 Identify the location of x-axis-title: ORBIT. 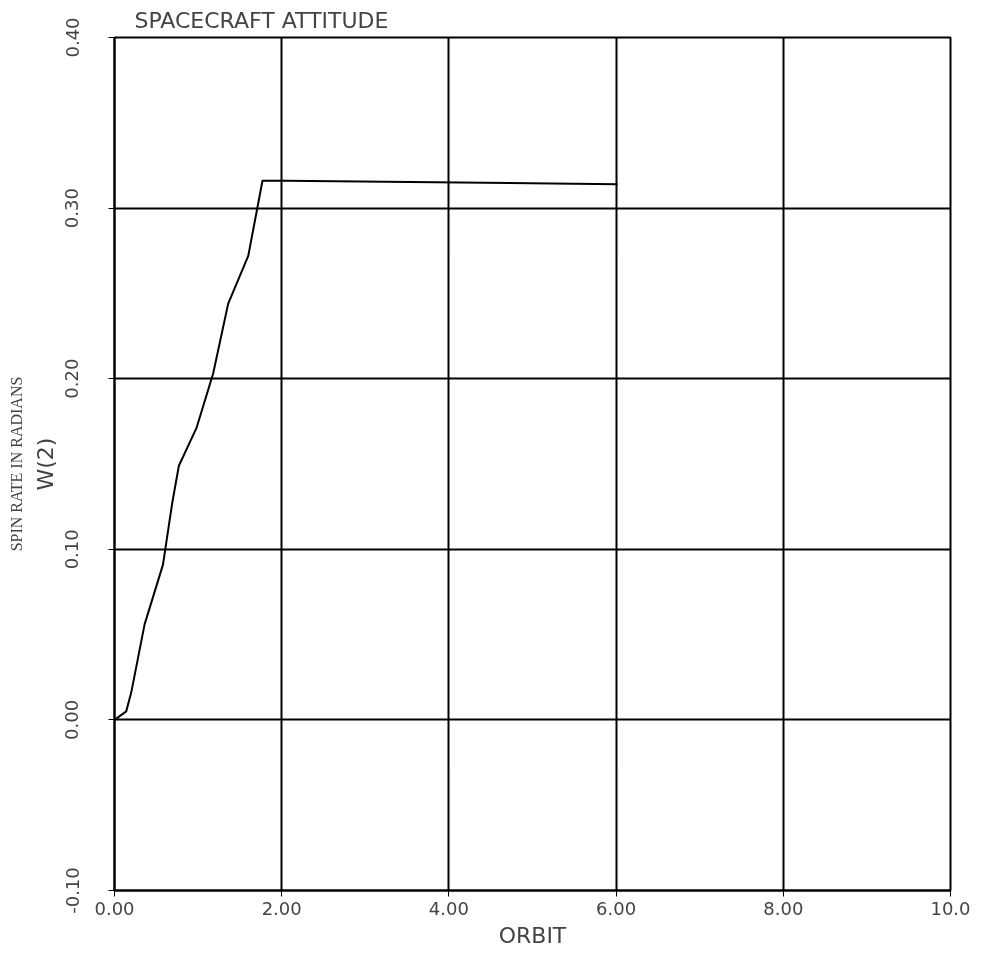
(532, 935).